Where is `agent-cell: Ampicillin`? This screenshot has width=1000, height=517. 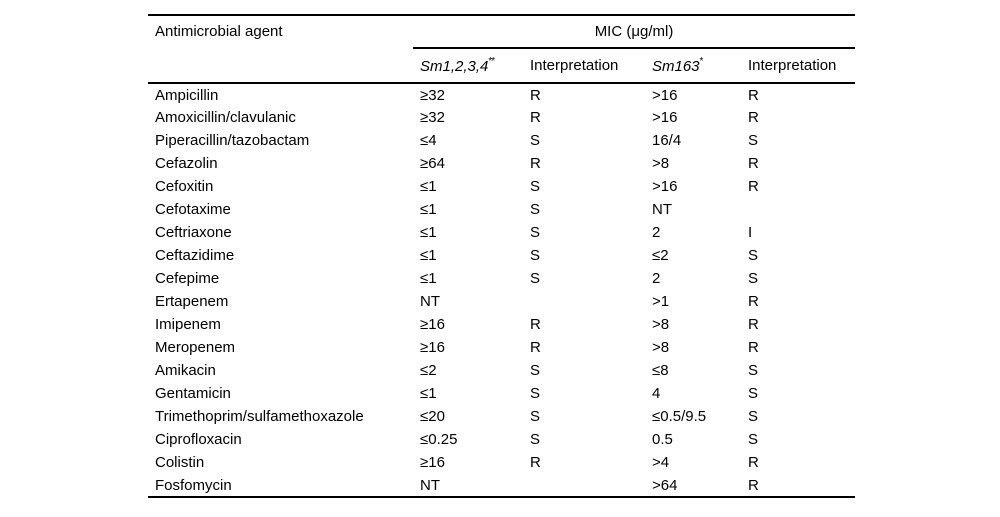
agent-cell: Ampicillin is located at coordinates (187, 95).